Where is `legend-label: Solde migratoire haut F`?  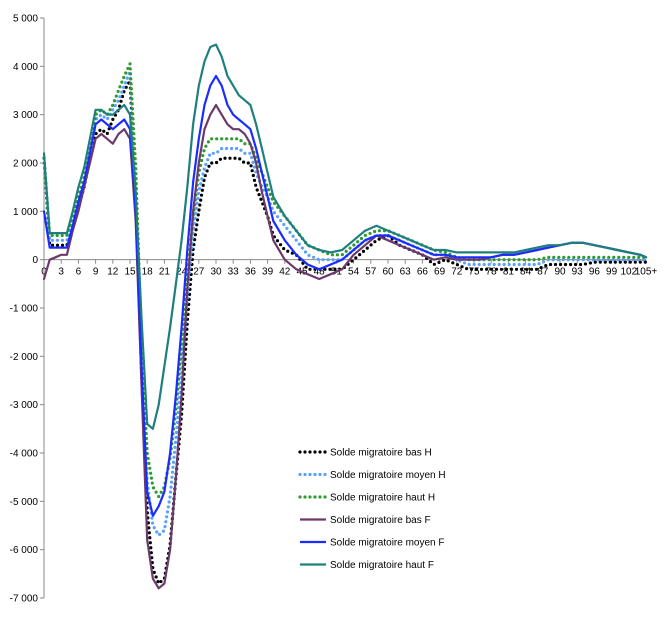
legend-label: Solde migratoire haut F is located at coordinates (382, 565).